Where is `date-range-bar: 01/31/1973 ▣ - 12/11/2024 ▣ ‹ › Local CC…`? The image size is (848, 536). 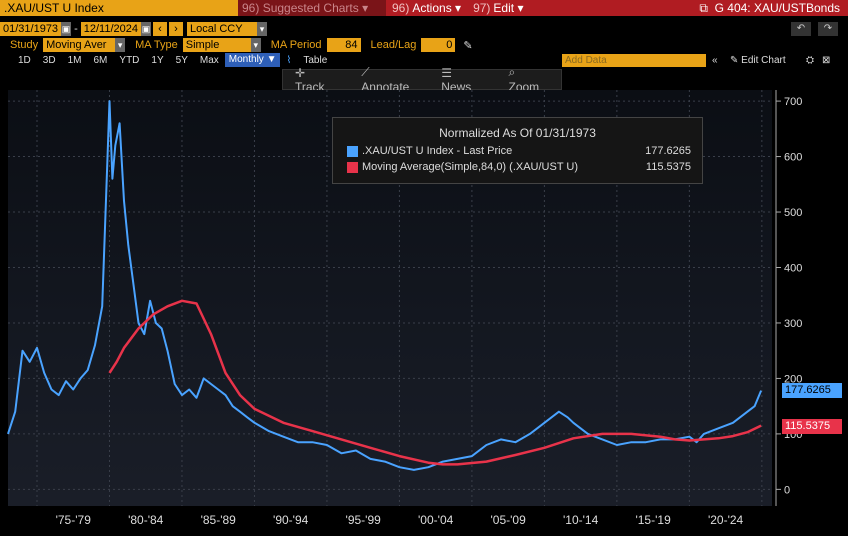 date-range-bar: 01/31/1973 ▣ - 12/11/2024 ▣ ‹ › Local CC… is located at coordinates (424, 29).